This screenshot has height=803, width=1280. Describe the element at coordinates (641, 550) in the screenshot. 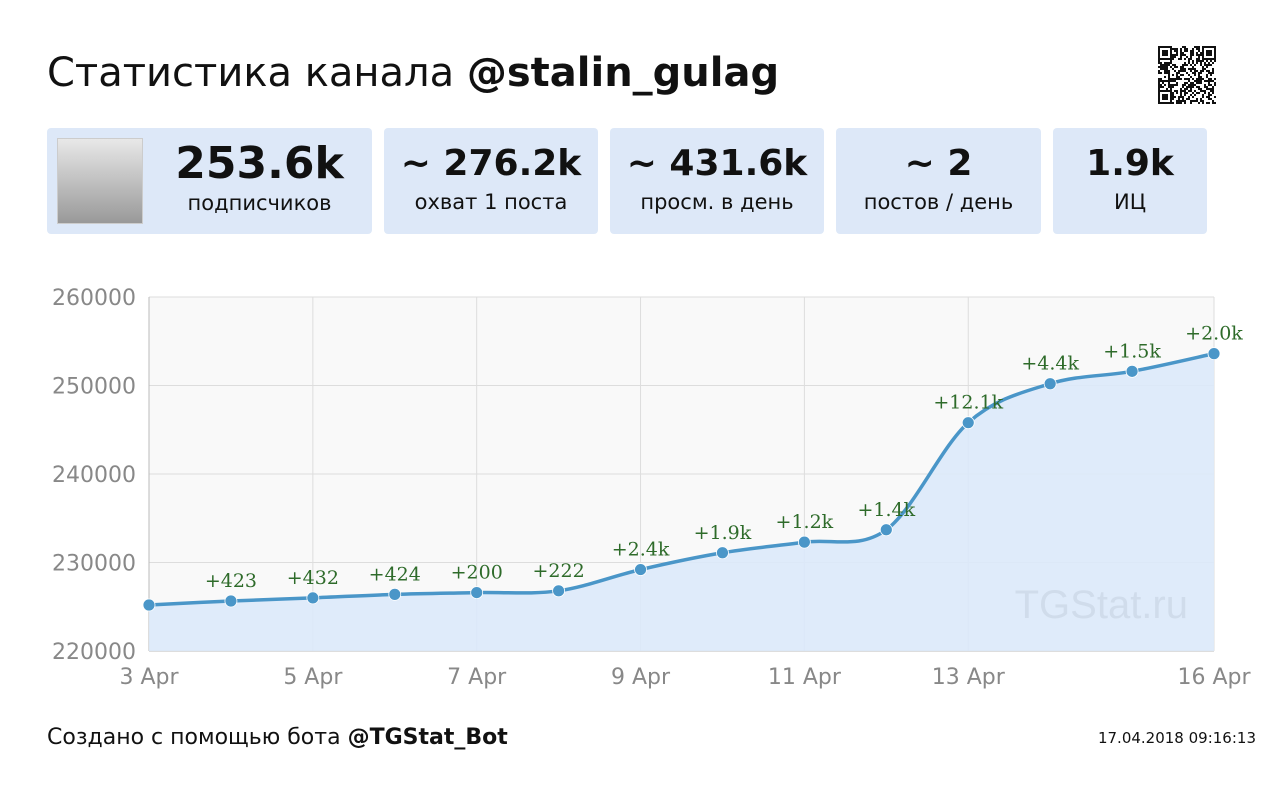

I see `data-label: +2.4k` at that location.